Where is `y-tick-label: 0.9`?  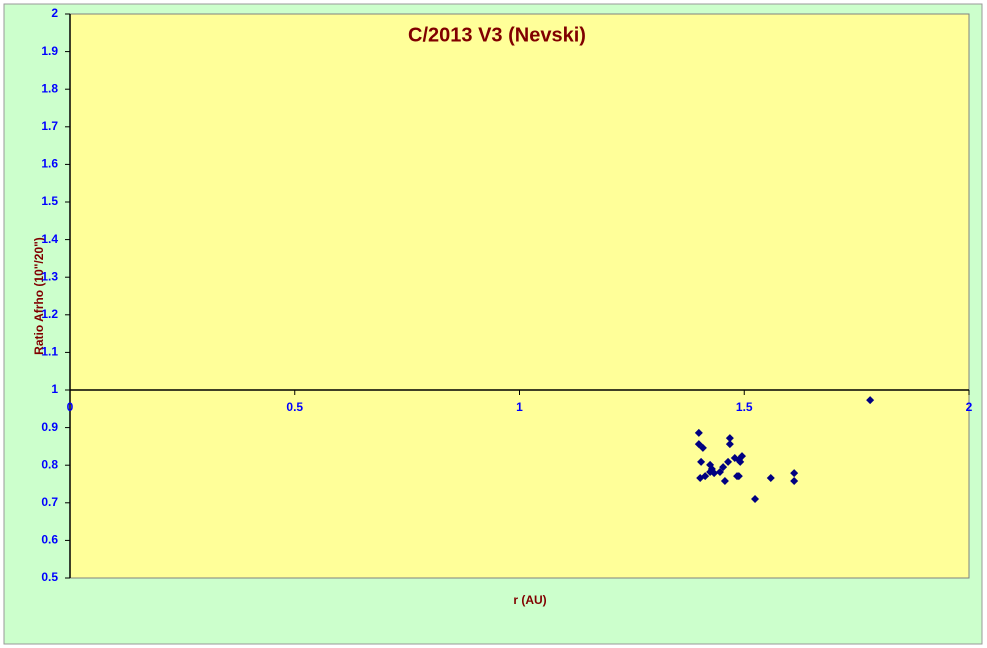 y-tick-label: 0.9 is located at coordinates (49, 427).